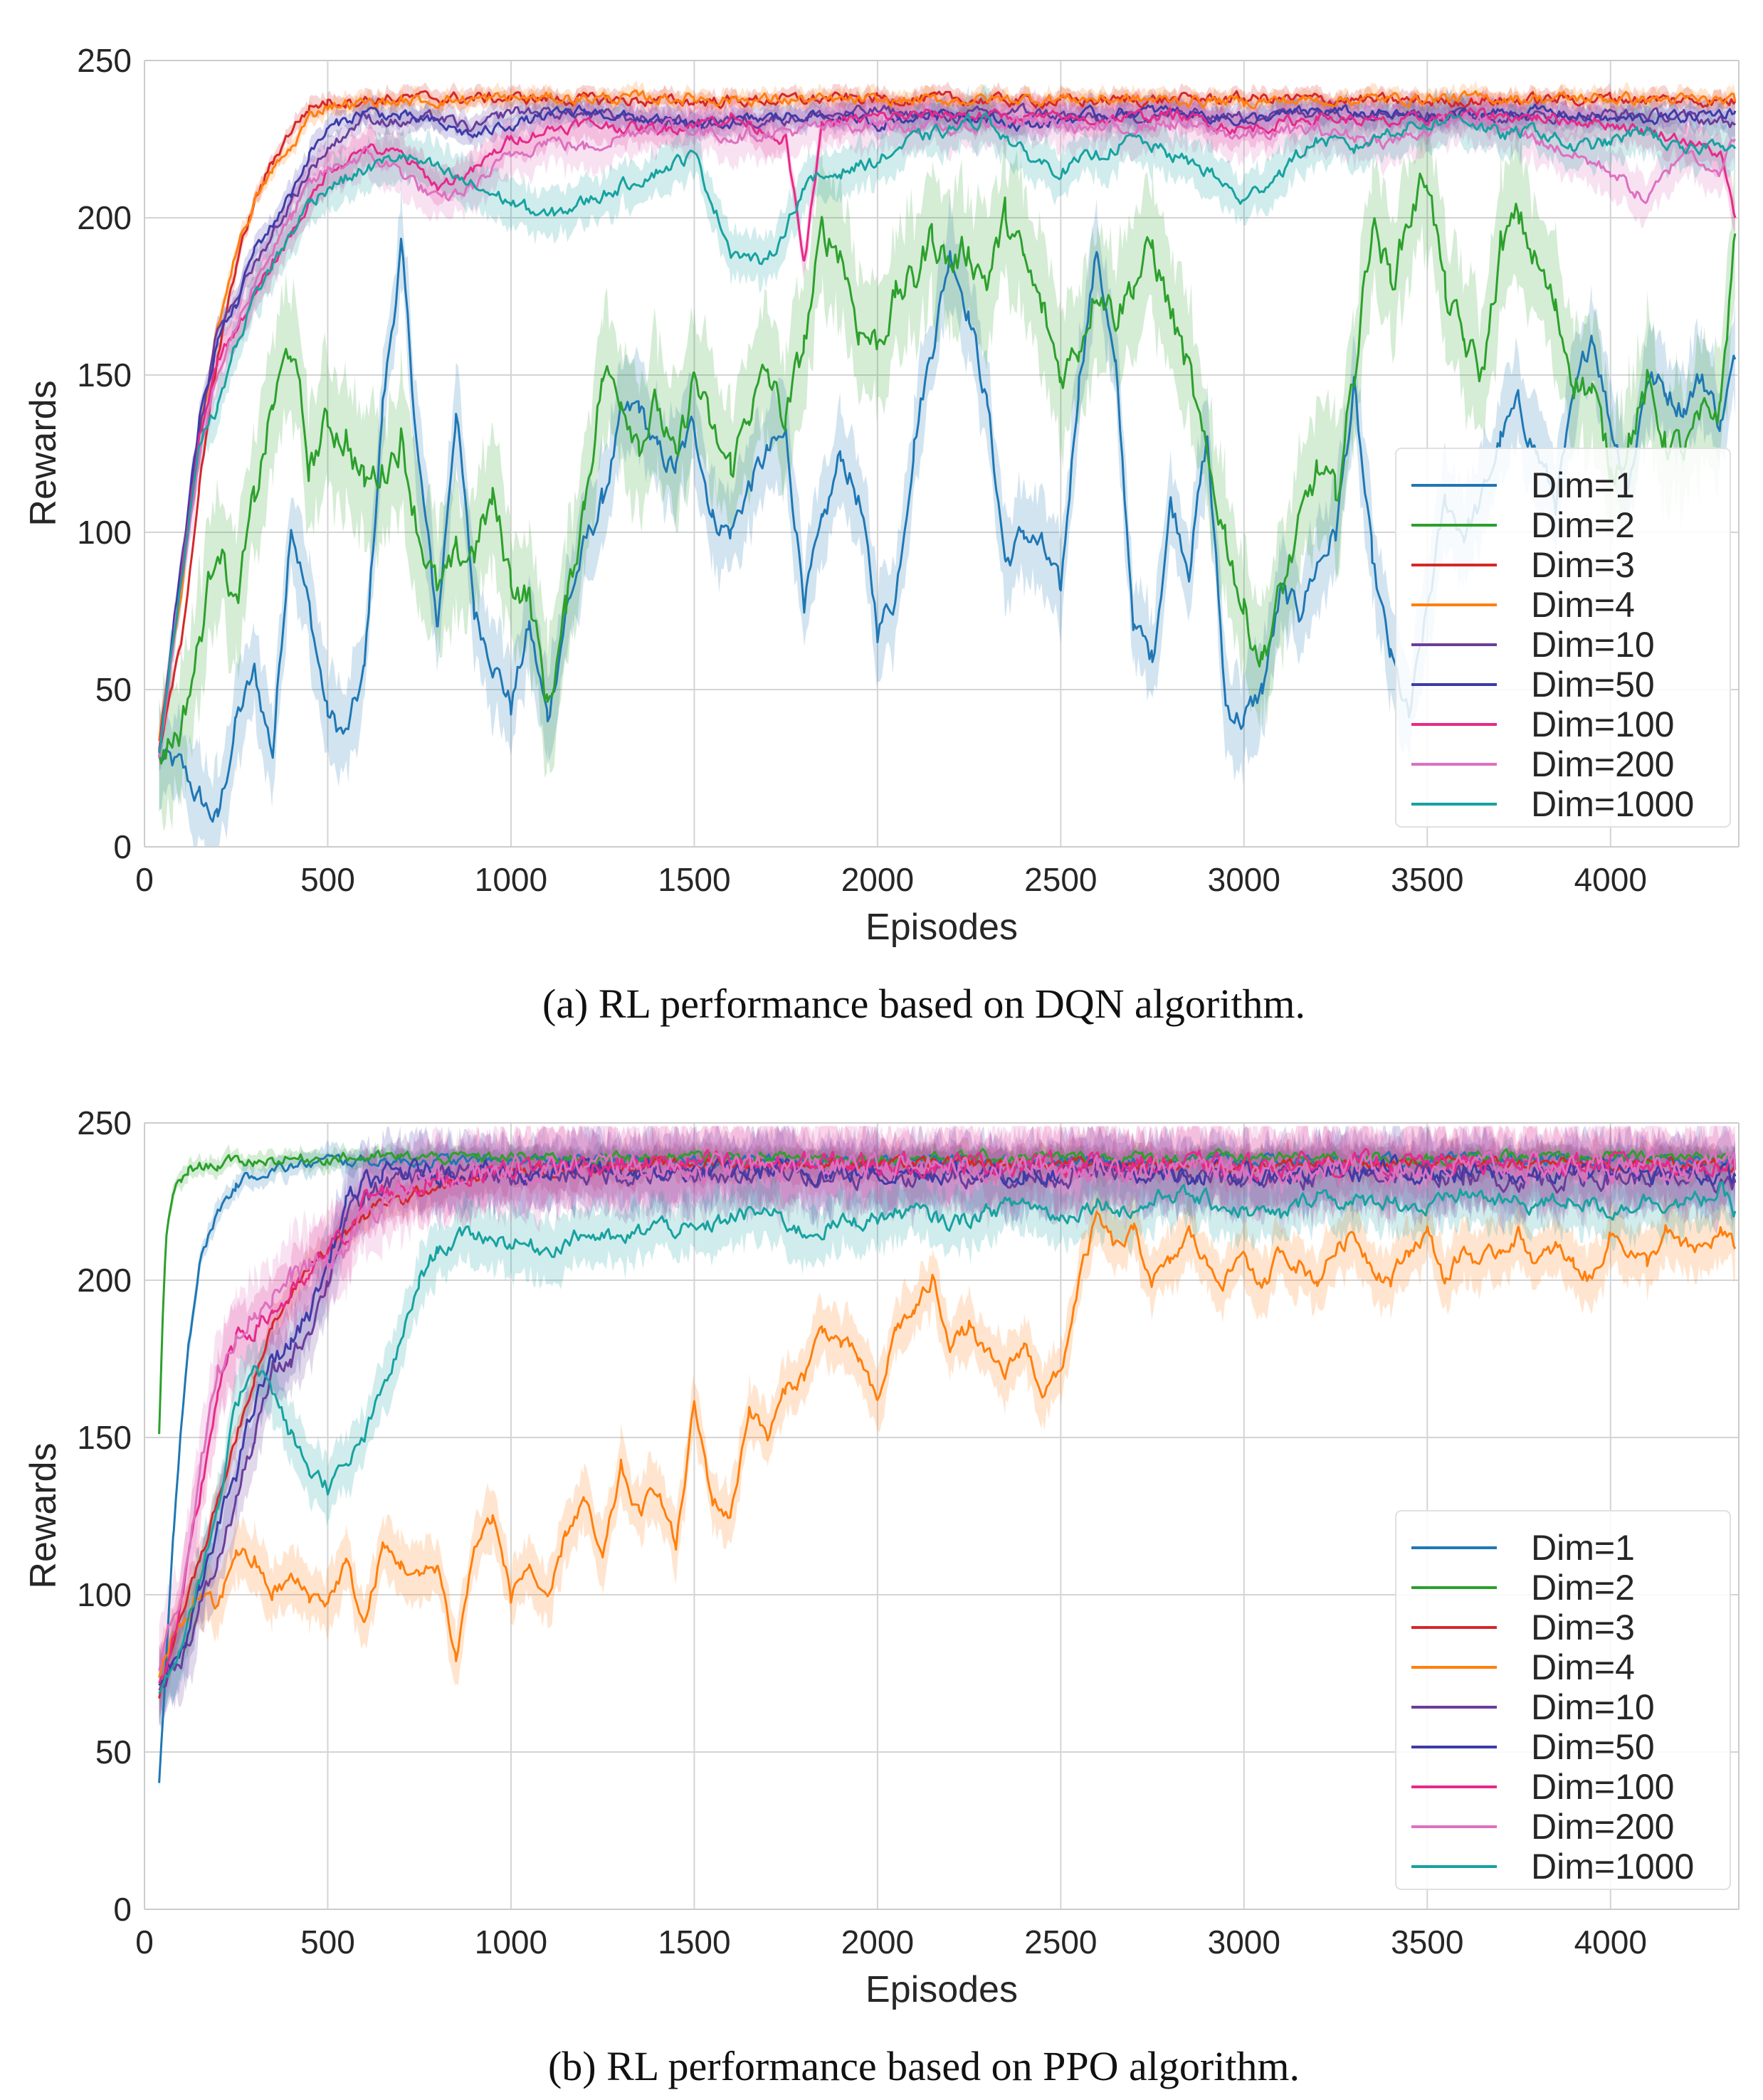 The height and width of the screenshot is (2100, 1763). I want to click on panel-b-ylabel: Rewards, so click(43, 1515).